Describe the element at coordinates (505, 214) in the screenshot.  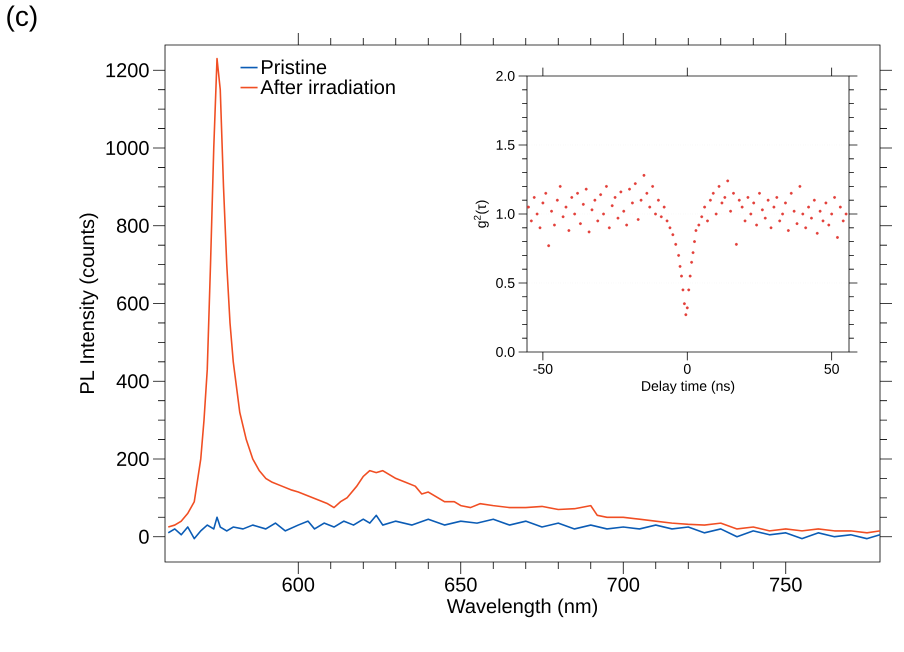
I see `y-tick-label: 1.0` at that location.